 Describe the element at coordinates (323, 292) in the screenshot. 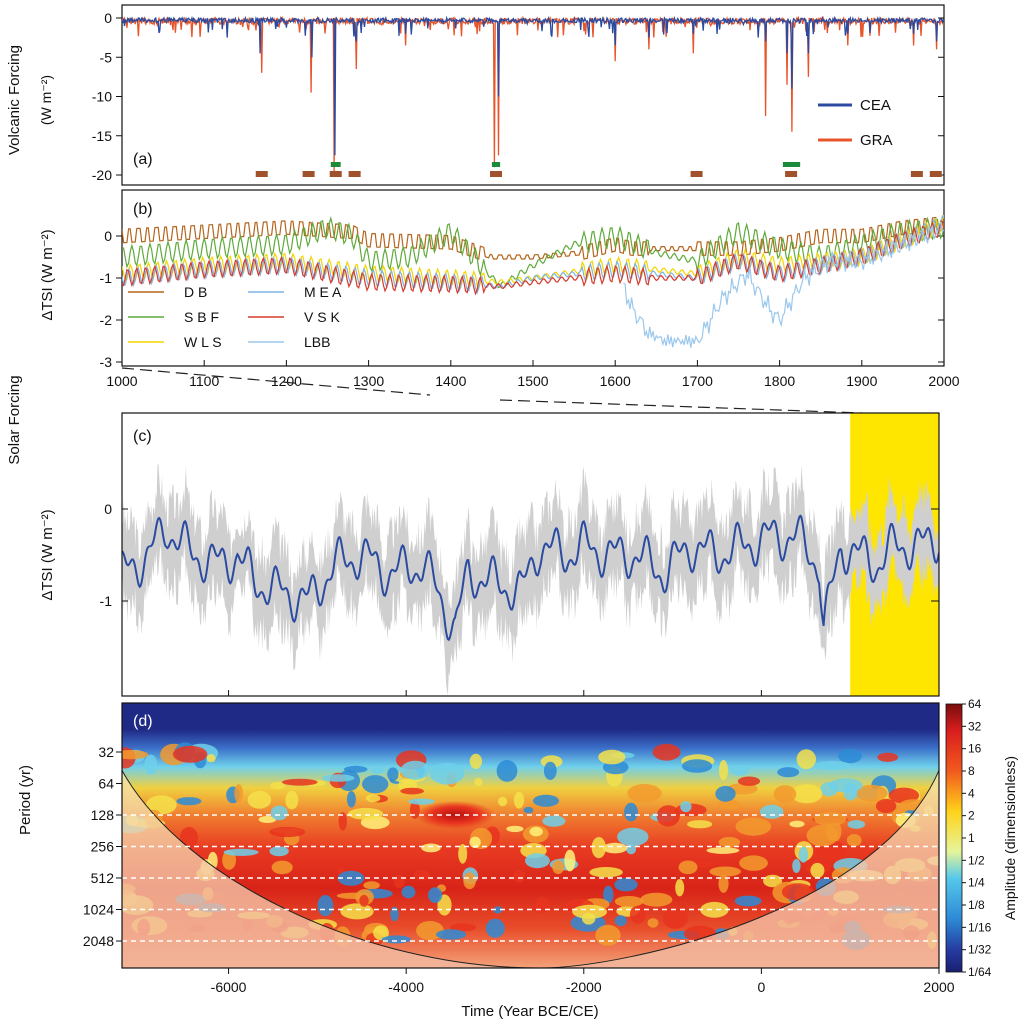

I see `legend-label-MEA: M E A` at that location.